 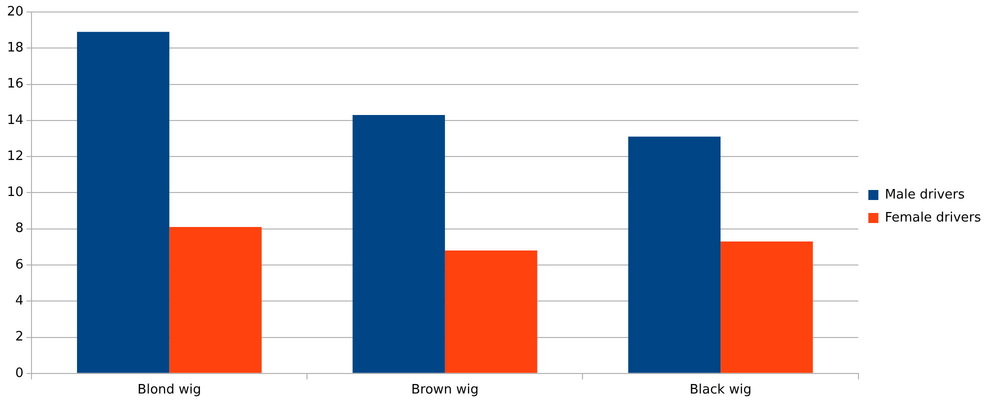 I want to click on y-tick-label: 4, so click(x=19, y=300).